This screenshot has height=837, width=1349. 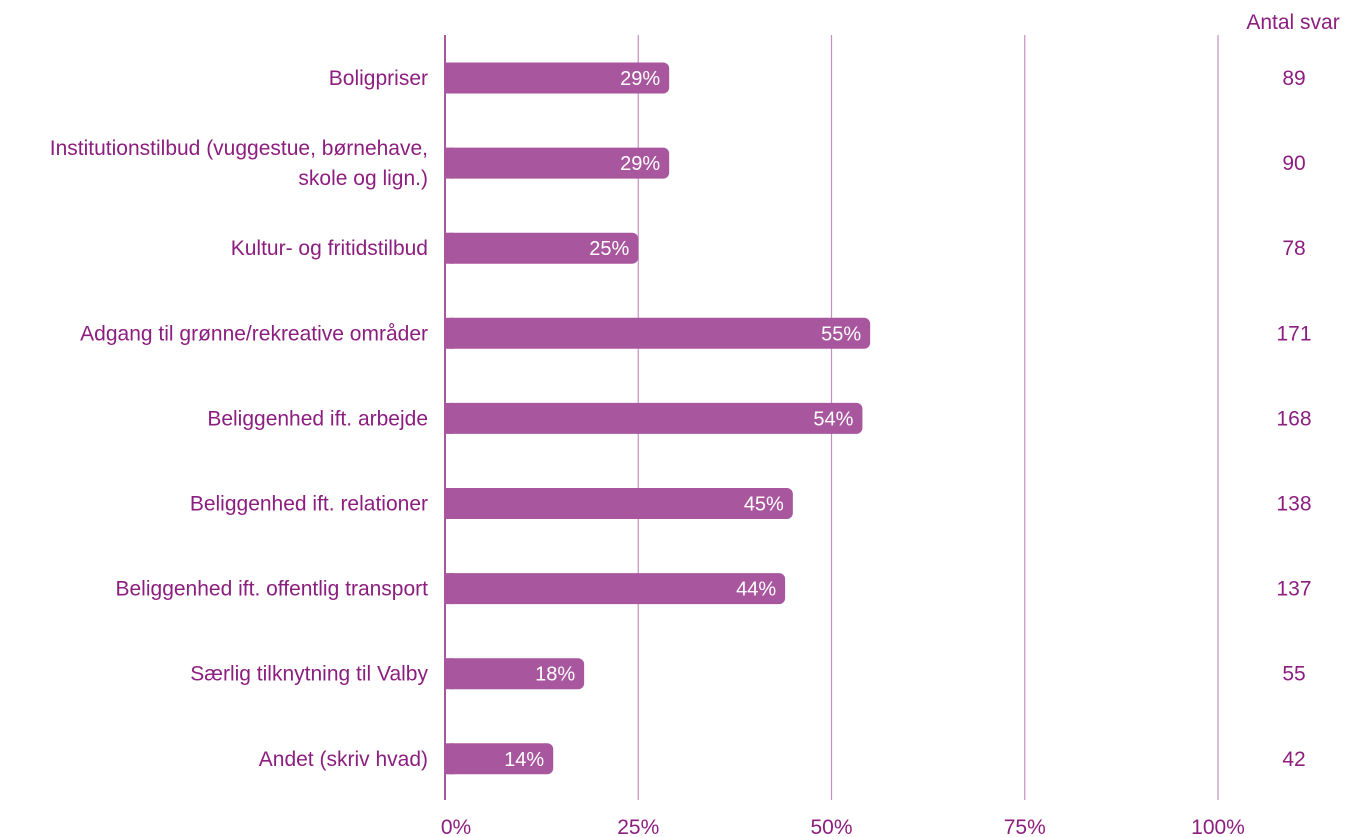 I want to click on category-label: Boligpriser, so click(x=378, y=78).